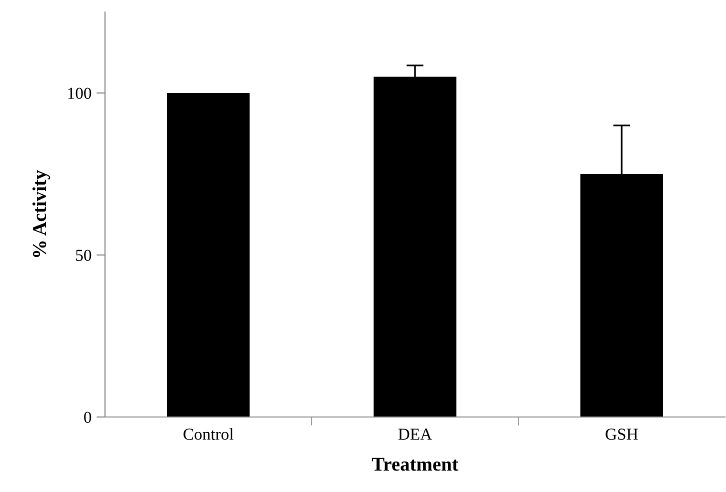 The height and width of the screenshot is (492, 726). What do you see at coordinates (88, 417) in the screenshot?
I see `y-tick-label: 0` at bounding box center [88, 417].